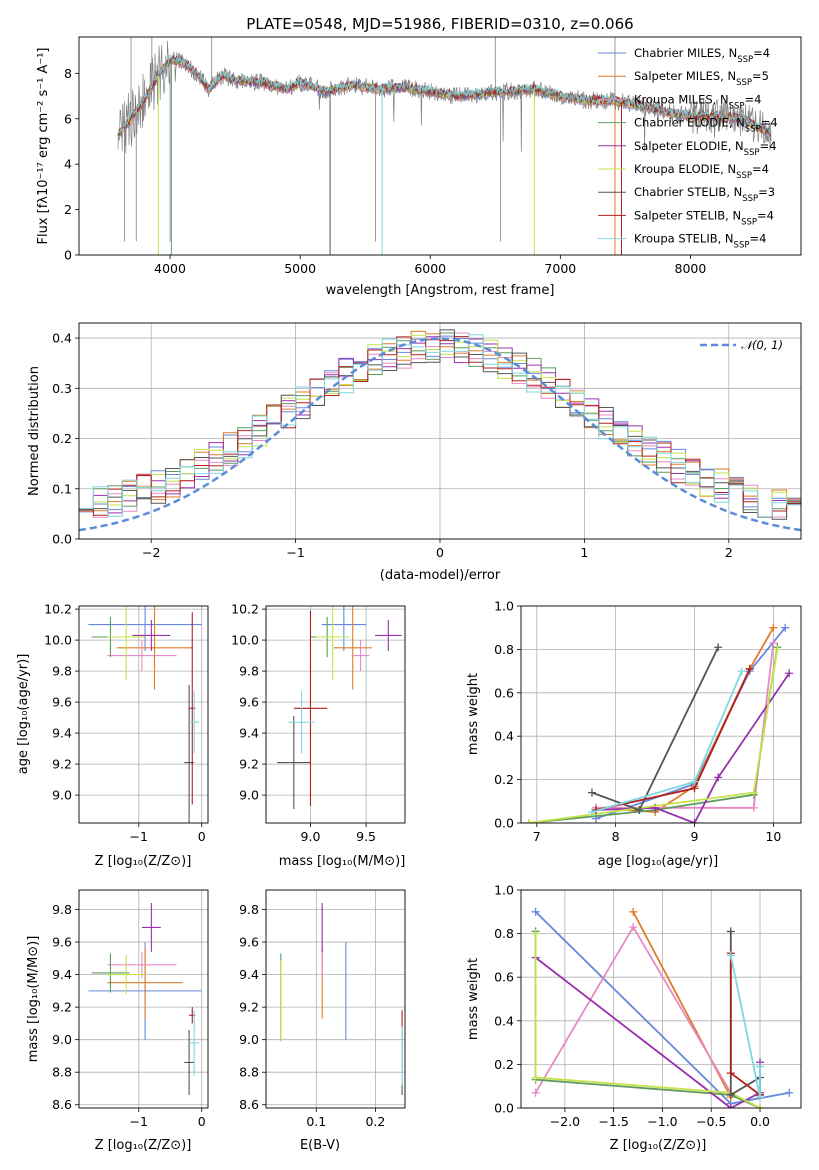 Image resolution: width=819 pixels, height=1170 pixels. I want to click on mass-age-frame, so click(335, 714).